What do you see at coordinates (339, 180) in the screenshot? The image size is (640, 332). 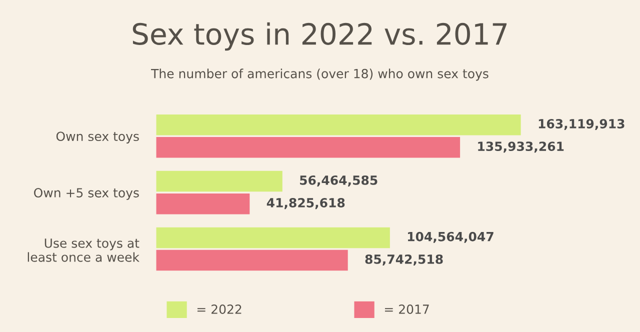 I see `data-label: 56,464,585` at bounding box center [339, 180].